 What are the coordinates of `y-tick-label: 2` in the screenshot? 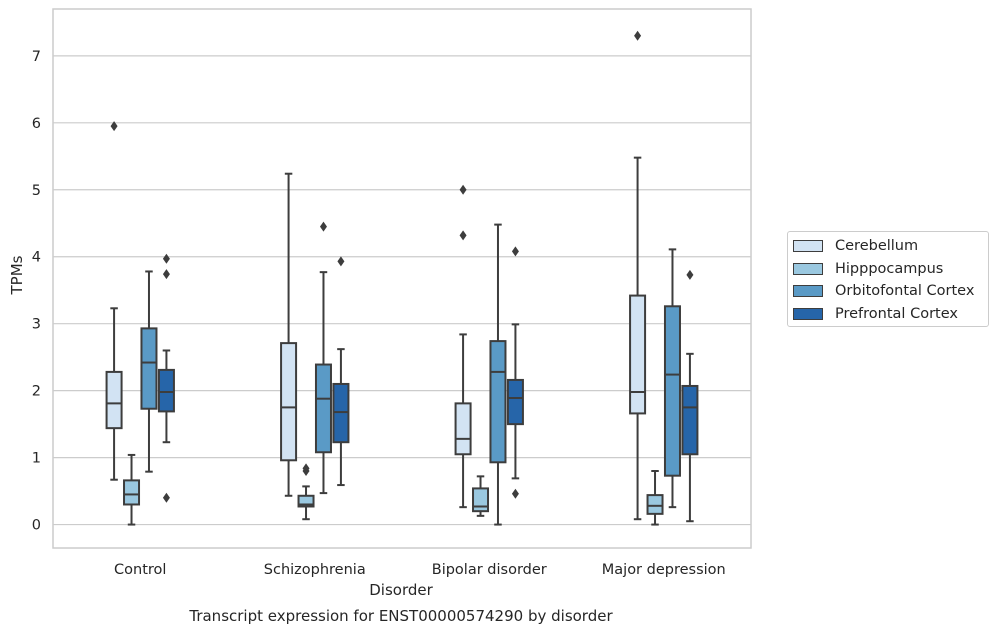 It's located at (36, 392).